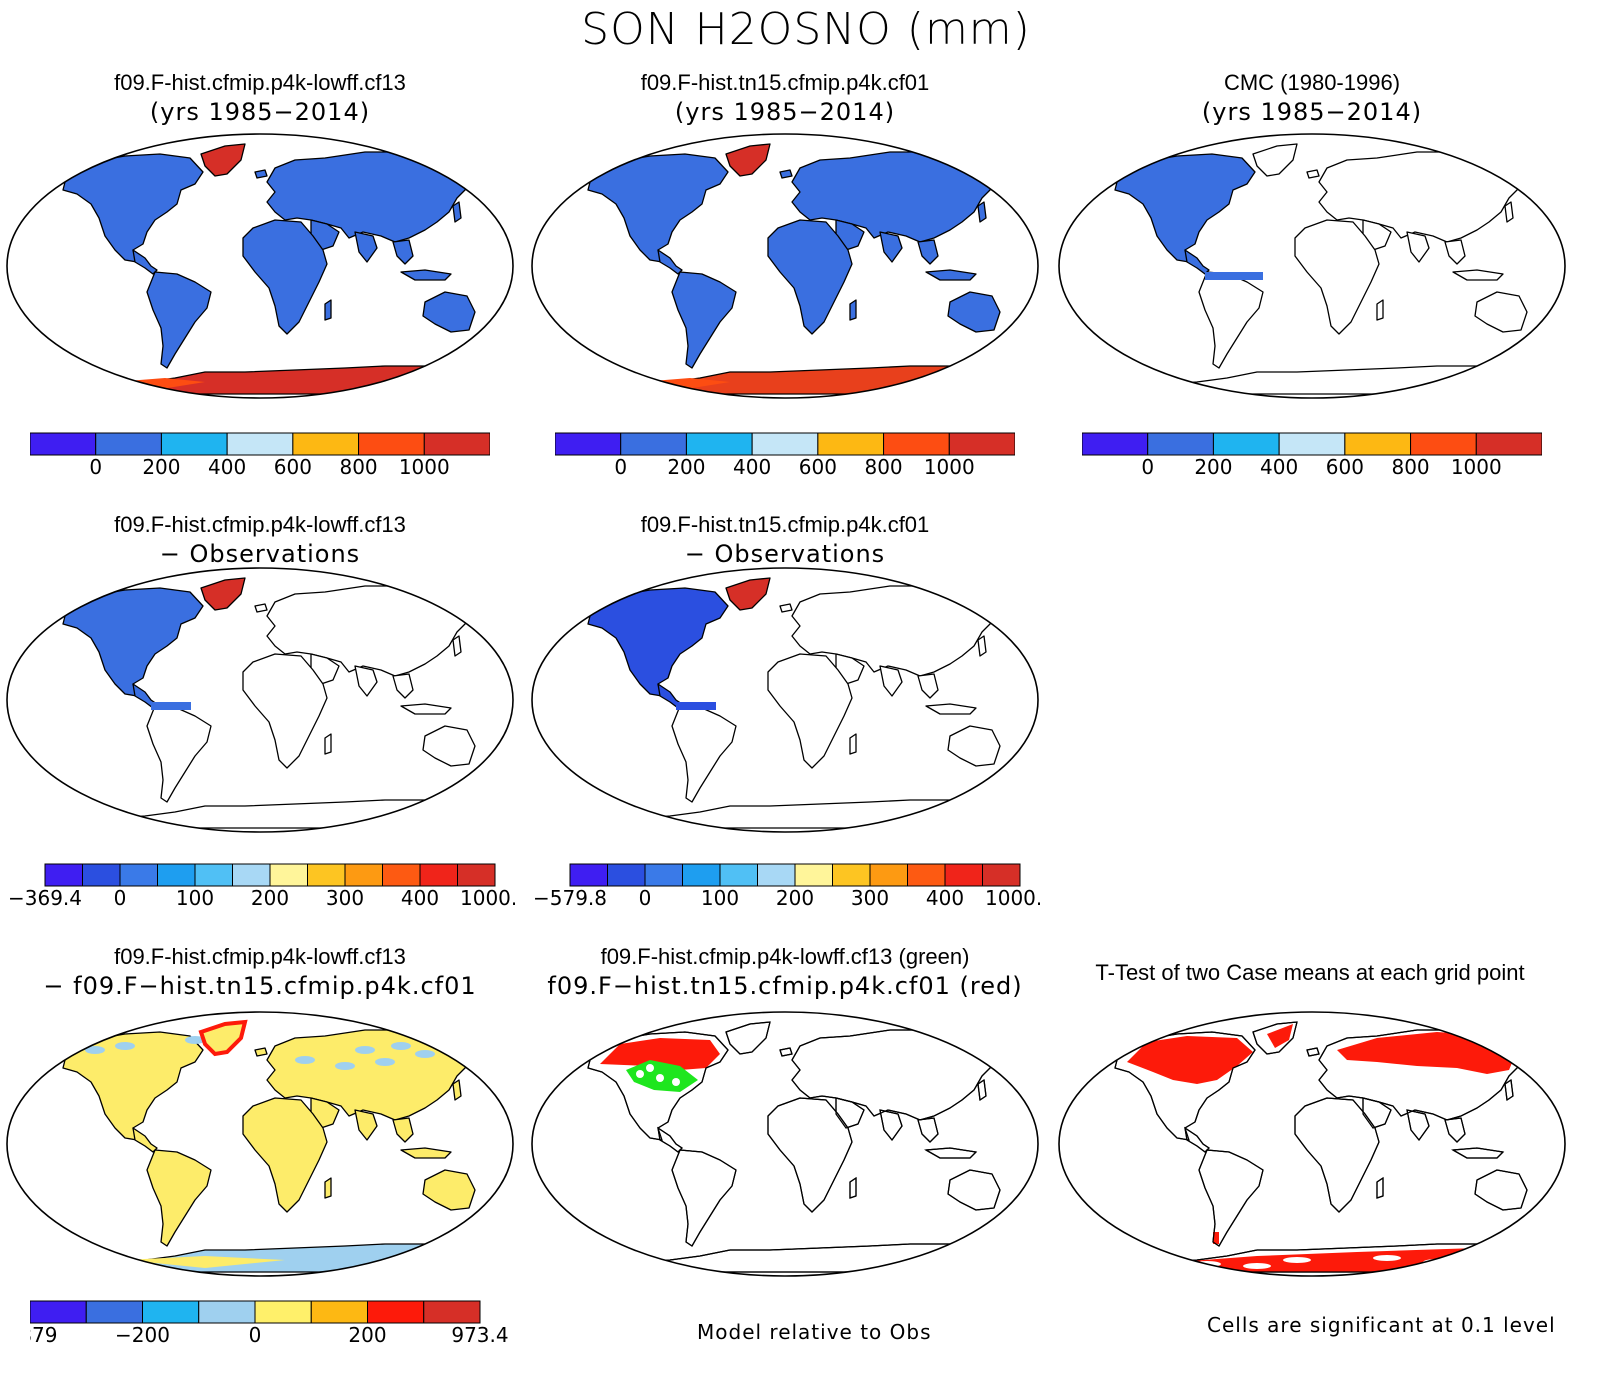  What do you see at coordinates (818, 465) in the screenshot?
I see `colorbar-tick-label: 600` at bounding box center [818, 465].